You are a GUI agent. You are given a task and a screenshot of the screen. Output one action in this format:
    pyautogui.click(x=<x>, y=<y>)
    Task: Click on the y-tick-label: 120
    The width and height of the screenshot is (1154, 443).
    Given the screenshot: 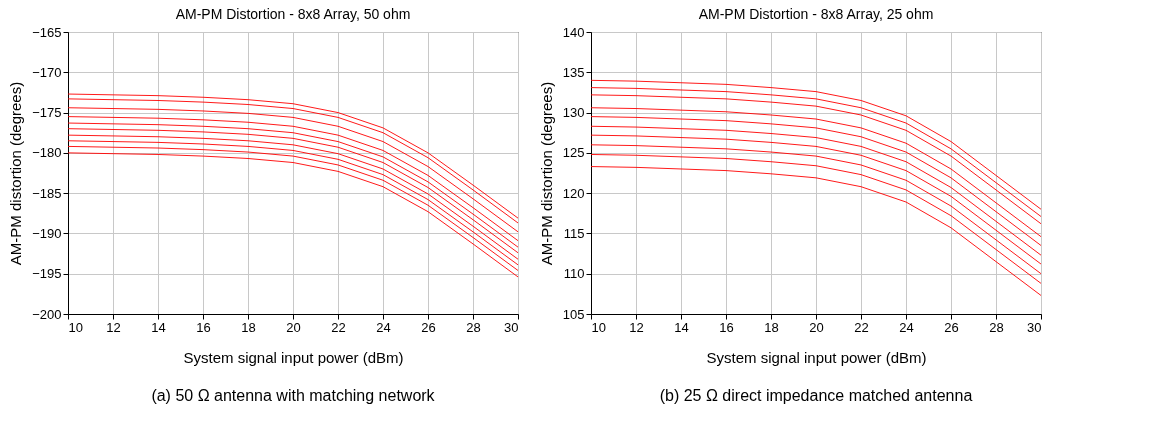 What is the action you would take?
    pyautogui.click(x=573, y=193)
    